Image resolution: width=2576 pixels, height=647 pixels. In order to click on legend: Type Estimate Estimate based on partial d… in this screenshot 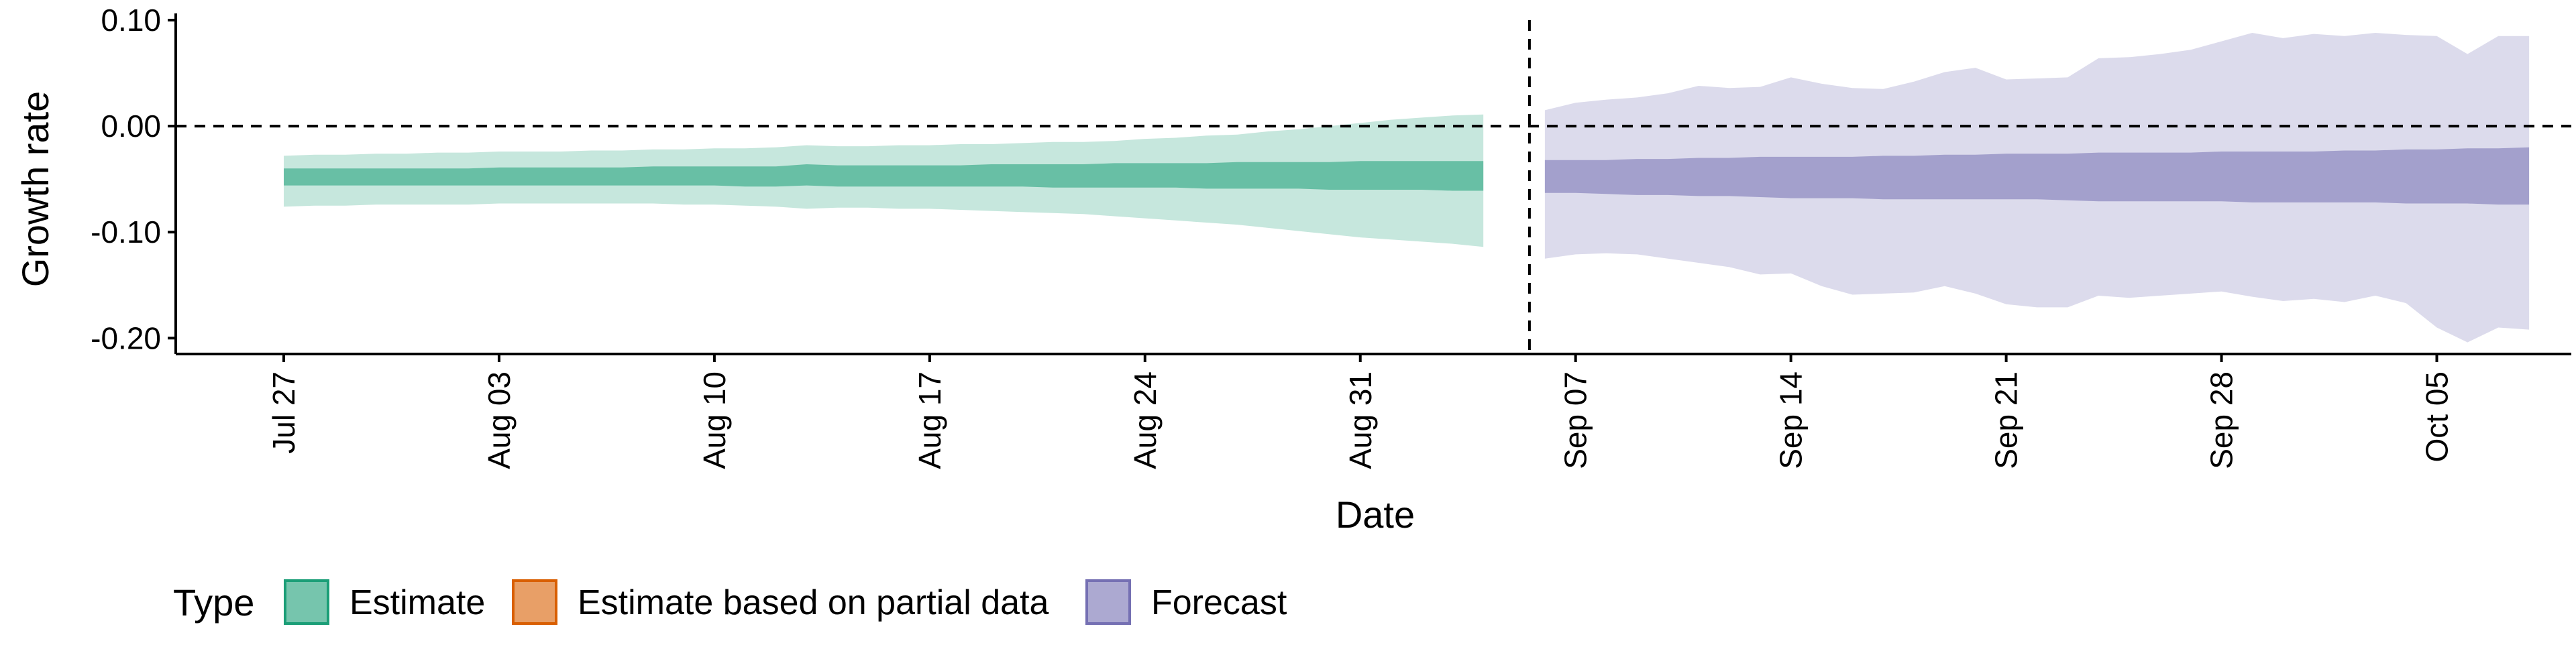, I will do `click(730, 602)`.